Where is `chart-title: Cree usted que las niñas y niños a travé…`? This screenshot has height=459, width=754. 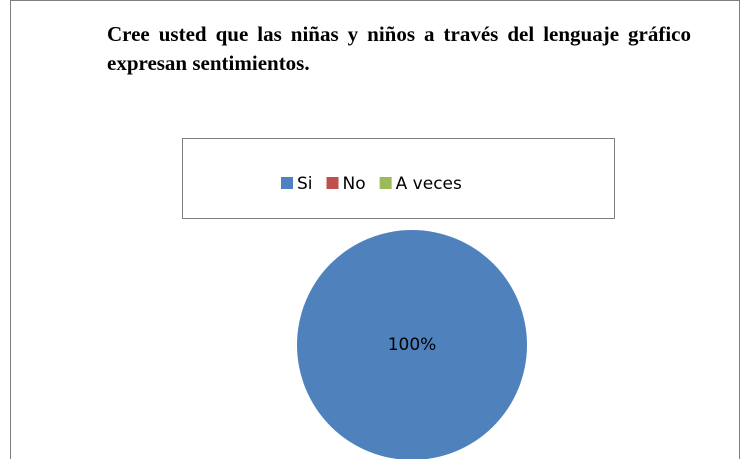 chart-title: Cree usted que las niñas y niños a travé… is located at coordinates (399, 48).